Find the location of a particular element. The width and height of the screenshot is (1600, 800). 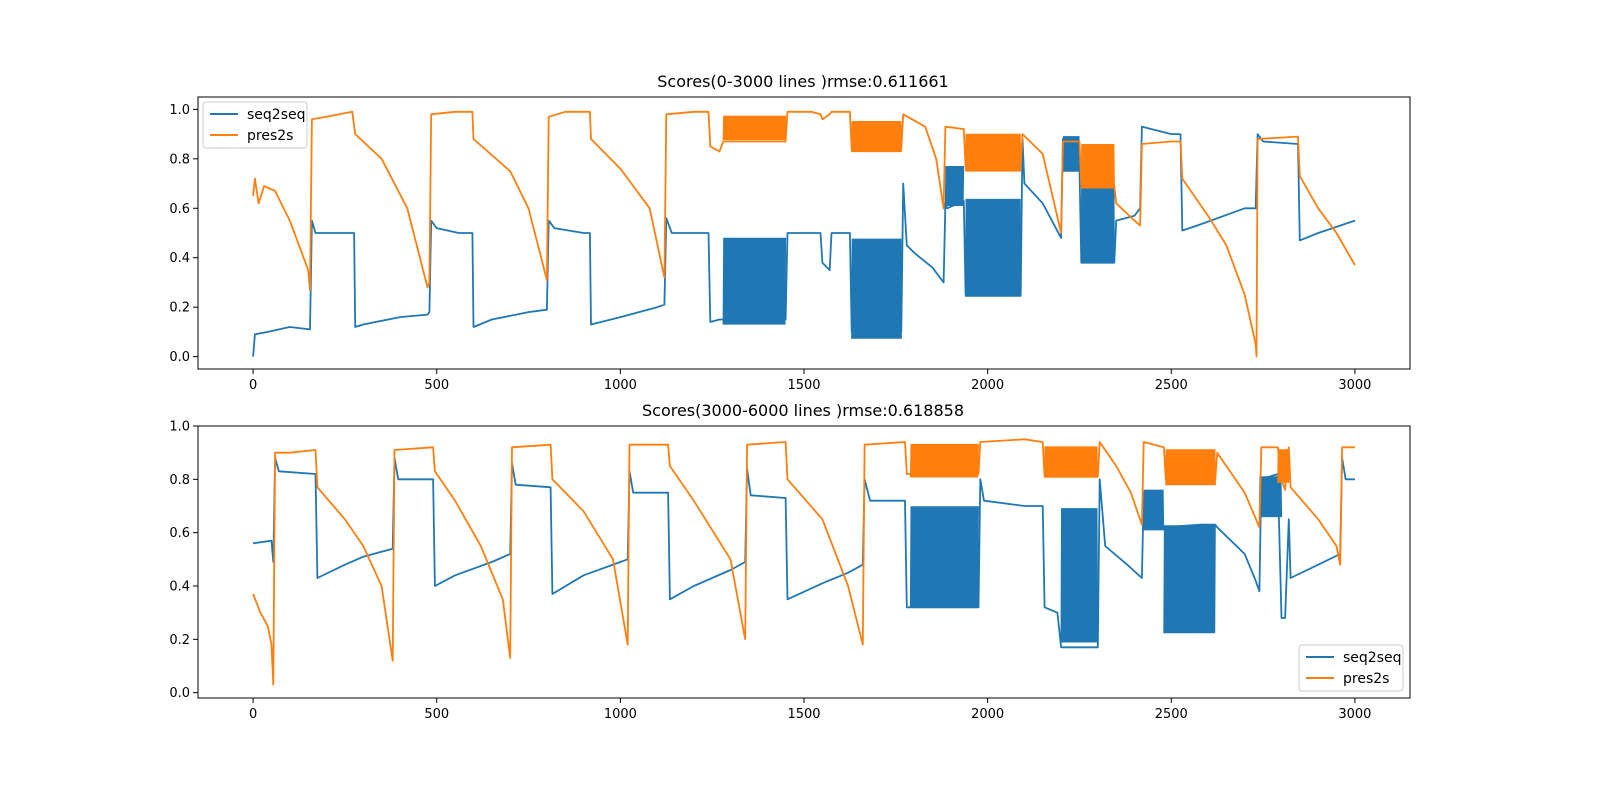

bottom-x-tick-label: 2500 is located at coordinates (1171, 714).